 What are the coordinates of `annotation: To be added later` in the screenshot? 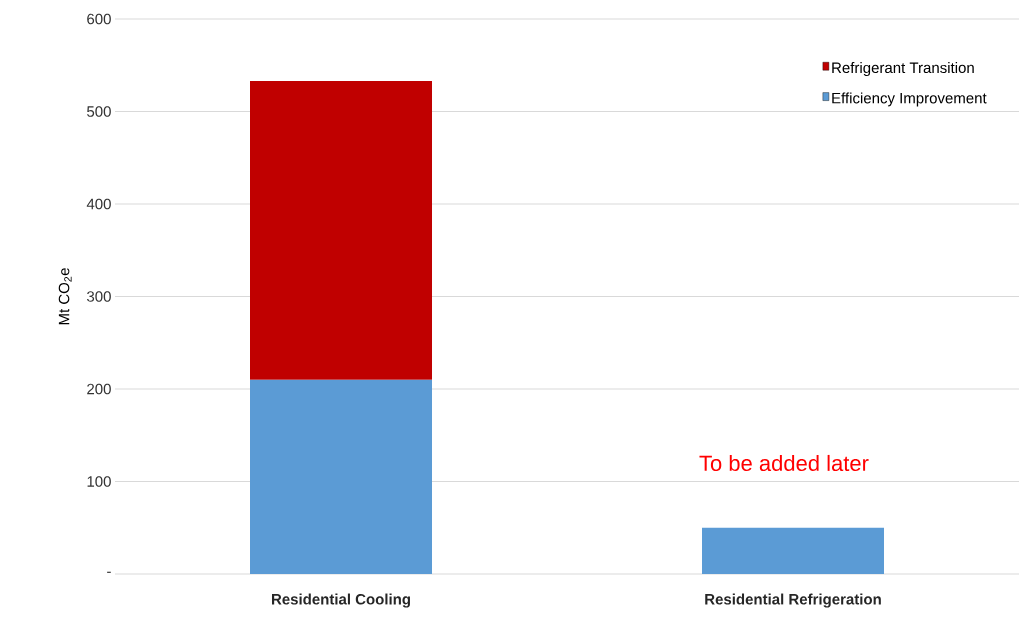 It's located at (784, 463).